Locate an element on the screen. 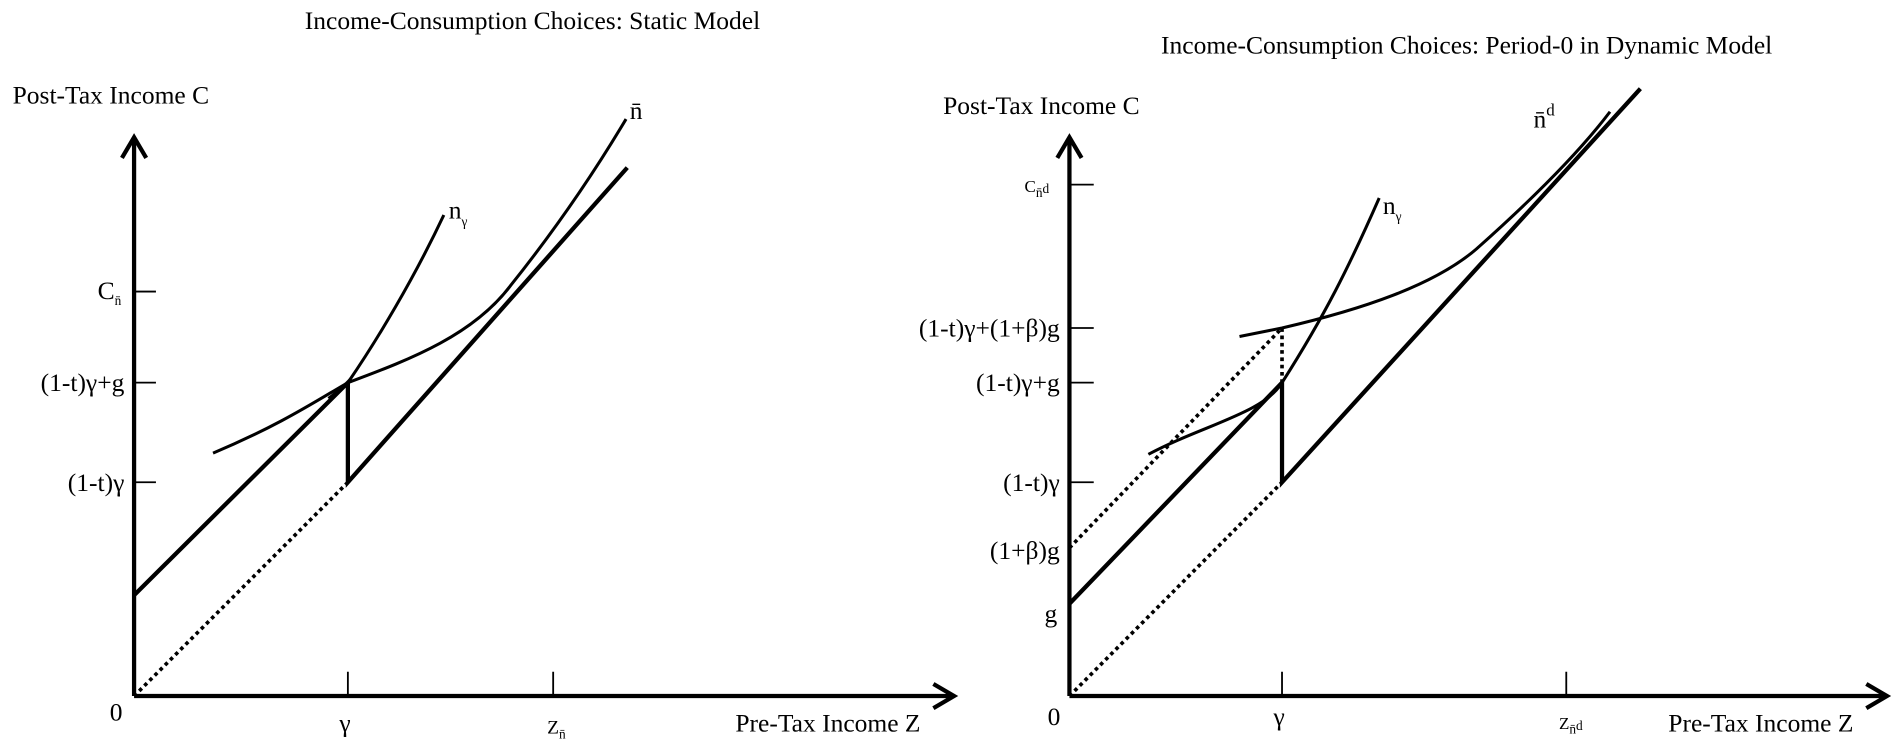  tick-marks is located at coordinates (344, 493).